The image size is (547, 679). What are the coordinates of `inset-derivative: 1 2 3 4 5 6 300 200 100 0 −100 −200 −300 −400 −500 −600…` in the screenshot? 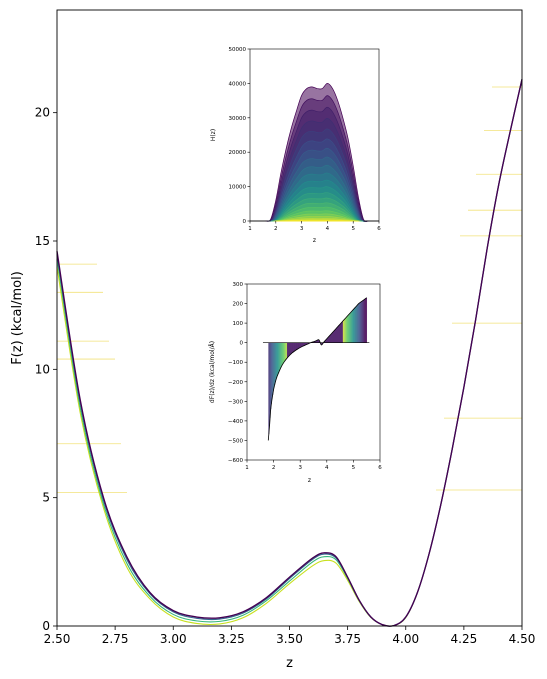 It's located at (295, 383).